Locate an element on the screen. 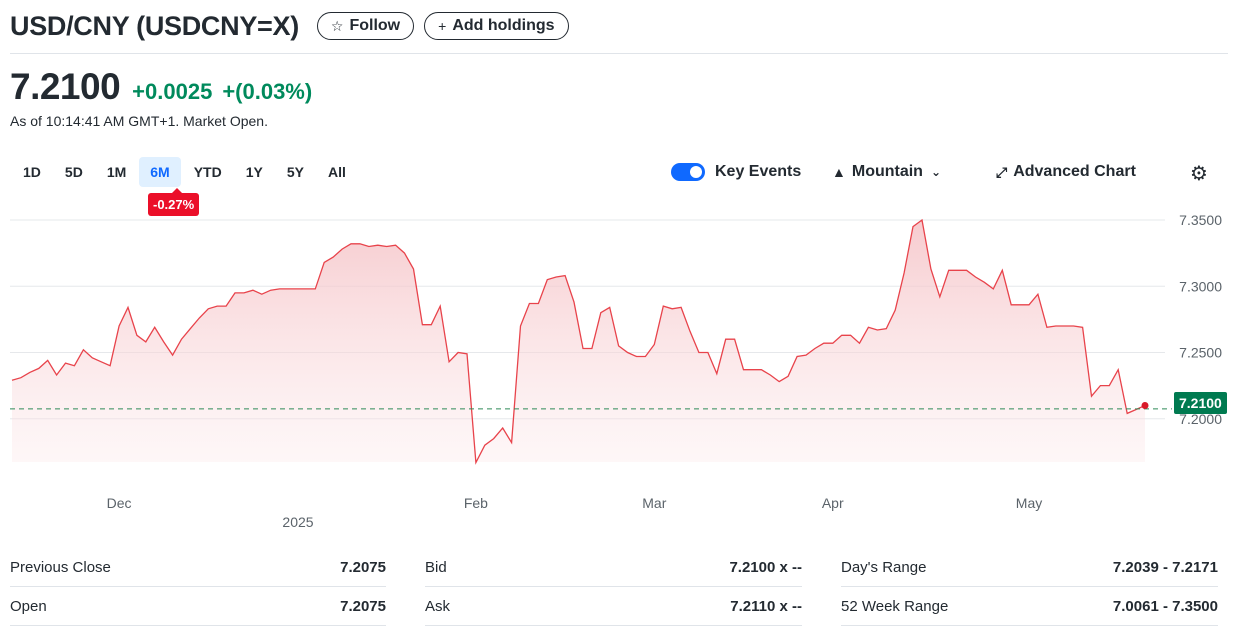 This screenshot has height=636, width=1251. stat-label: Open is located at coordinates (28, 606).